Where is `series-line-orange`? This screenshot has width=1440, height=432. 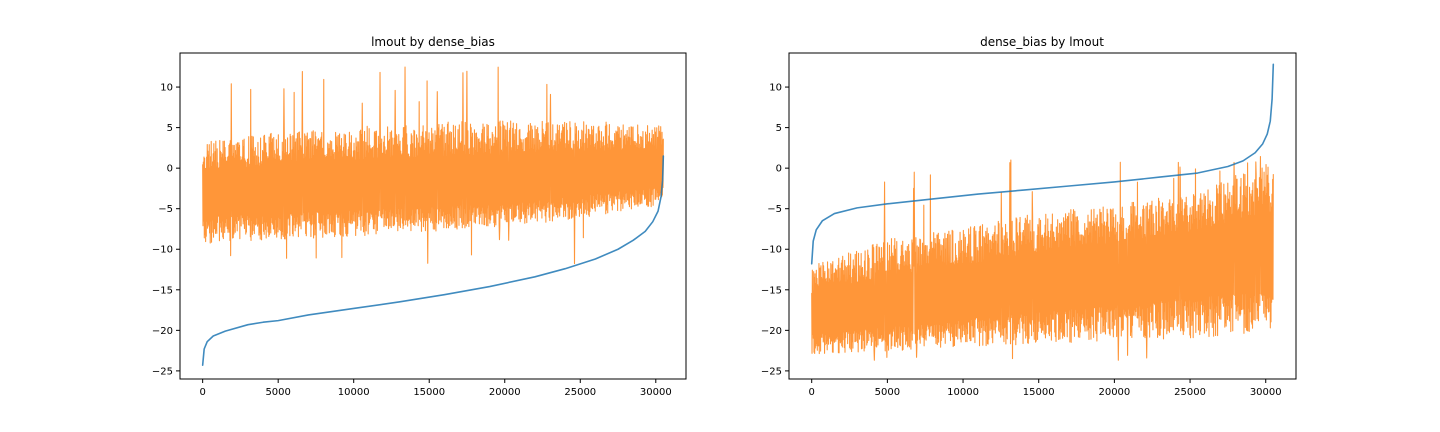
series-line-orange is located at coordinates (433, 165).